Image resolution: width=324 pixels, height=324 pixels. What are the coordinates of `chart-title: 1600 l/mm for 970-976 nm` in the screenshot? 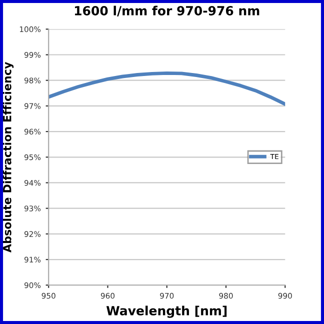 It's located at (167, 11).